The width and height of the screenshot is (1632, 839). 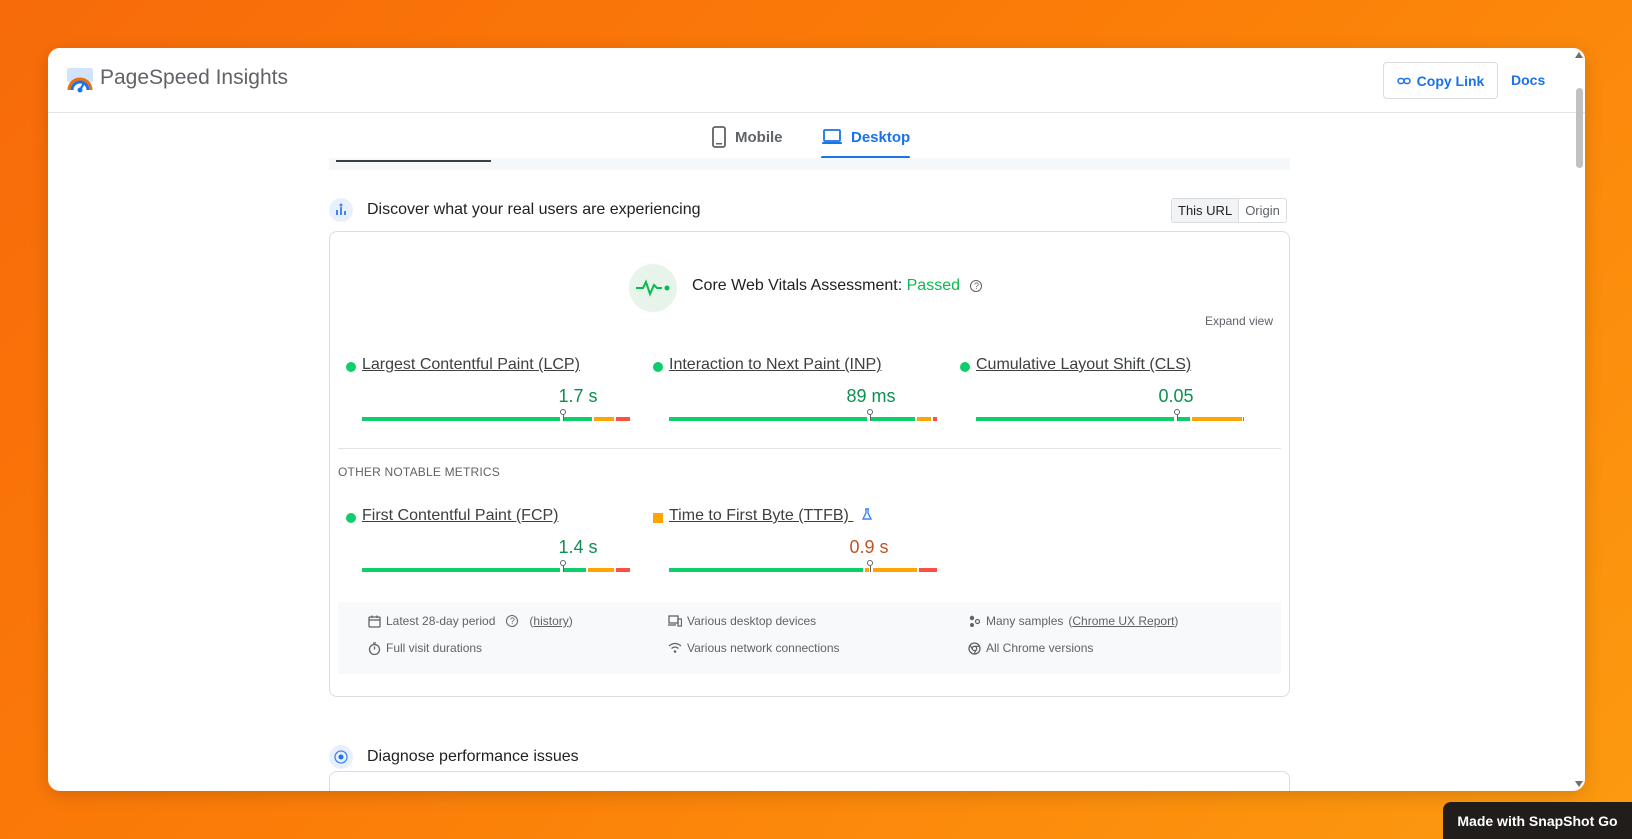 What do you see at coordinates (832, 136) in the screenshot?
I see `laptop-icon` at bounding box center [832, 136].